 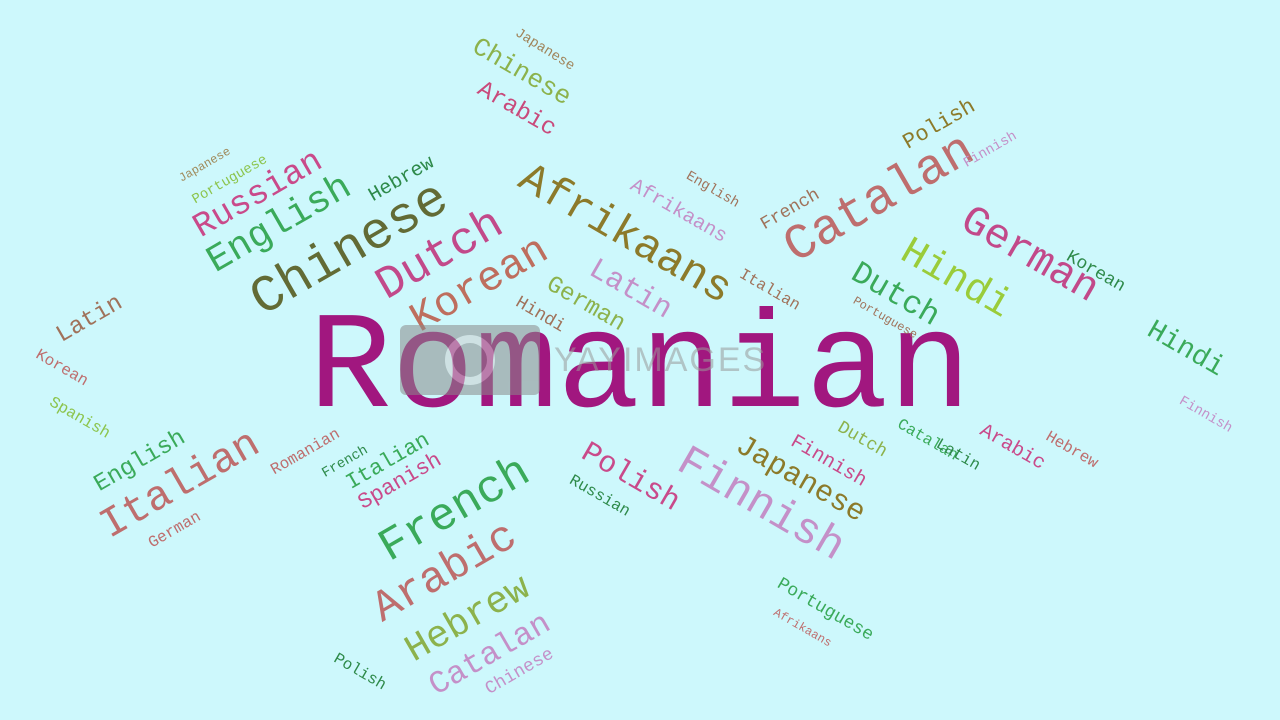 I want to click on cloud-word: Polish, so click(x=360, y=672).